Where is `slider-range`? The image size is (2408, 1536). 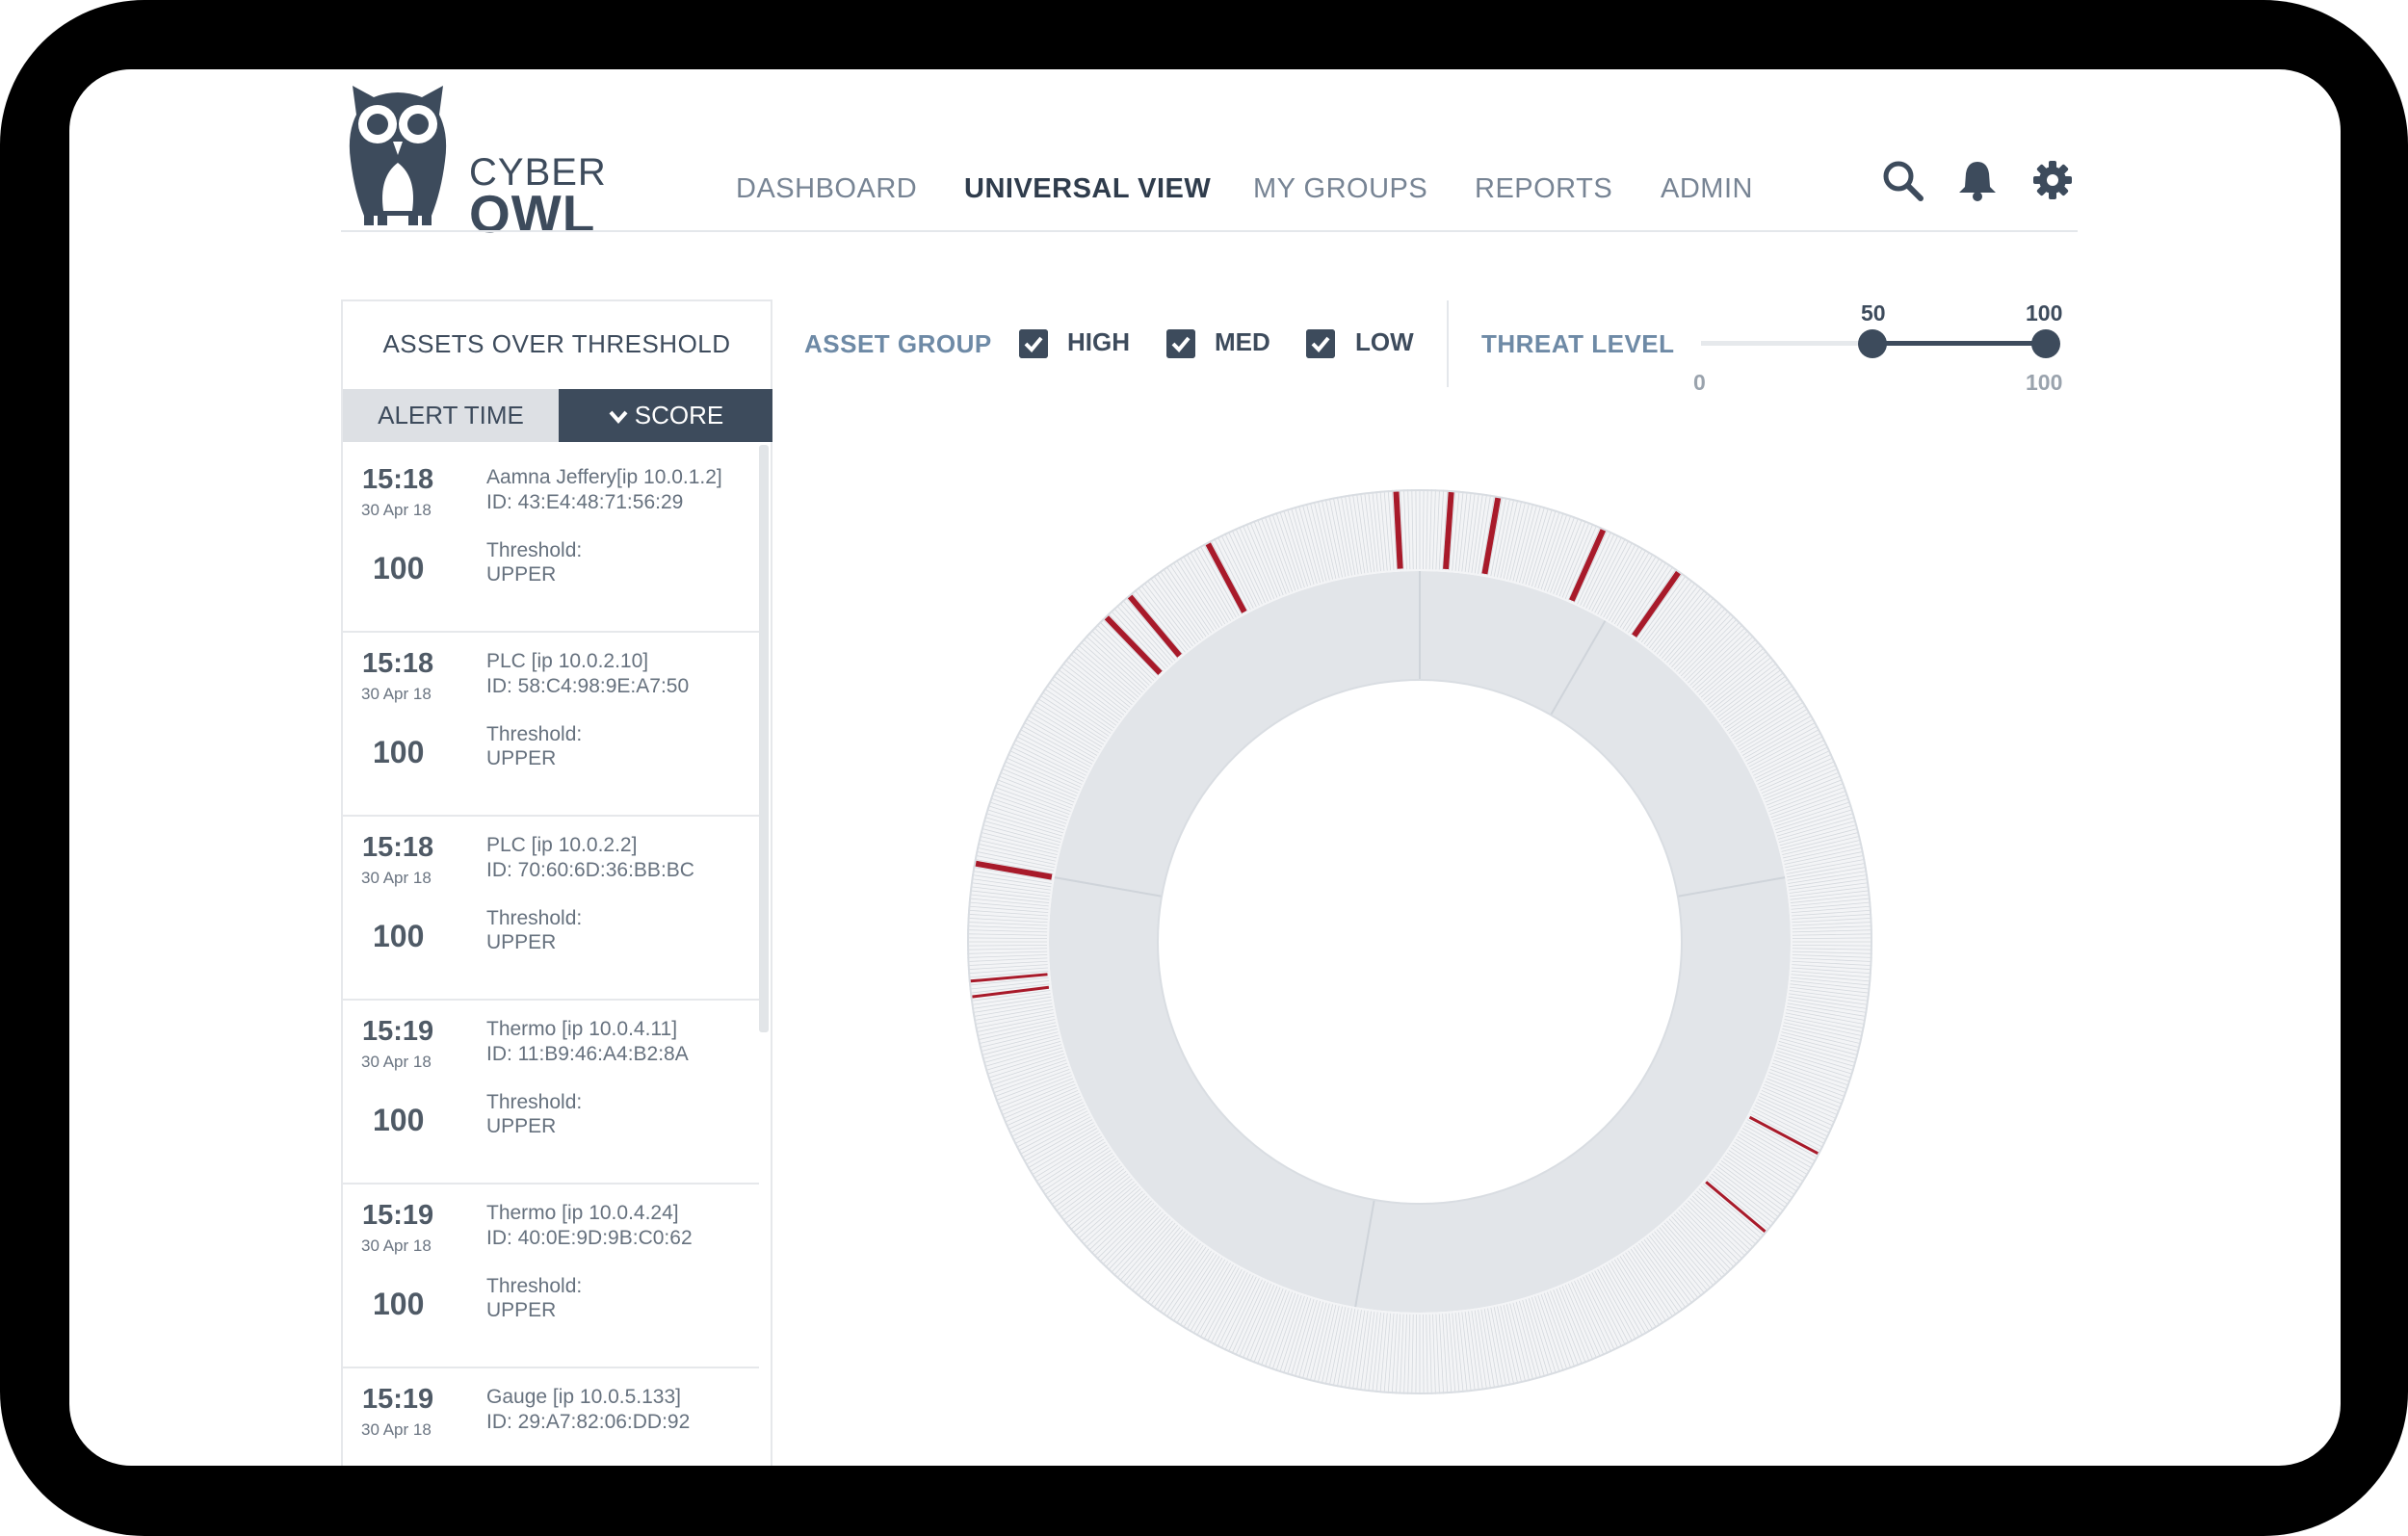 slider-range is located at coordinates (1959, 343).